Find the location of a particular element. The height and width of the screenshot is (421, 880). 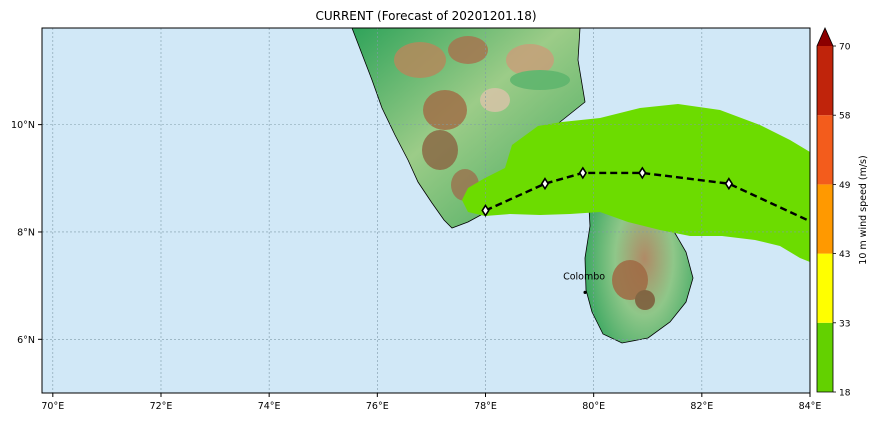

colorbar-tick-label: 43 is located at coordinates (844, 255).